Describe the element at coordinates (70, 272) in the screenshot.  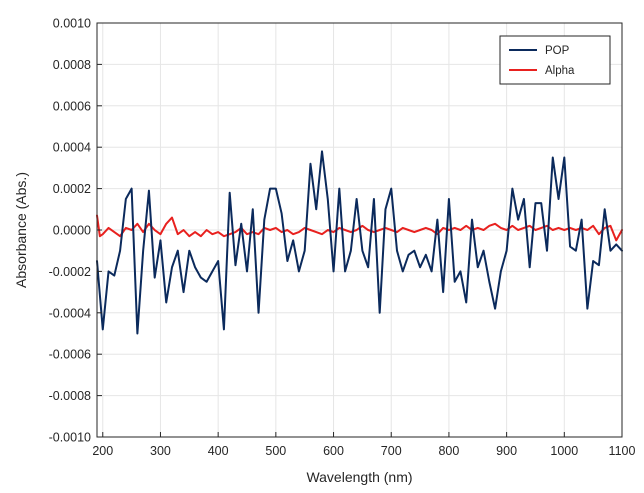
I see `y-tick-label: -0.0002` at that location.